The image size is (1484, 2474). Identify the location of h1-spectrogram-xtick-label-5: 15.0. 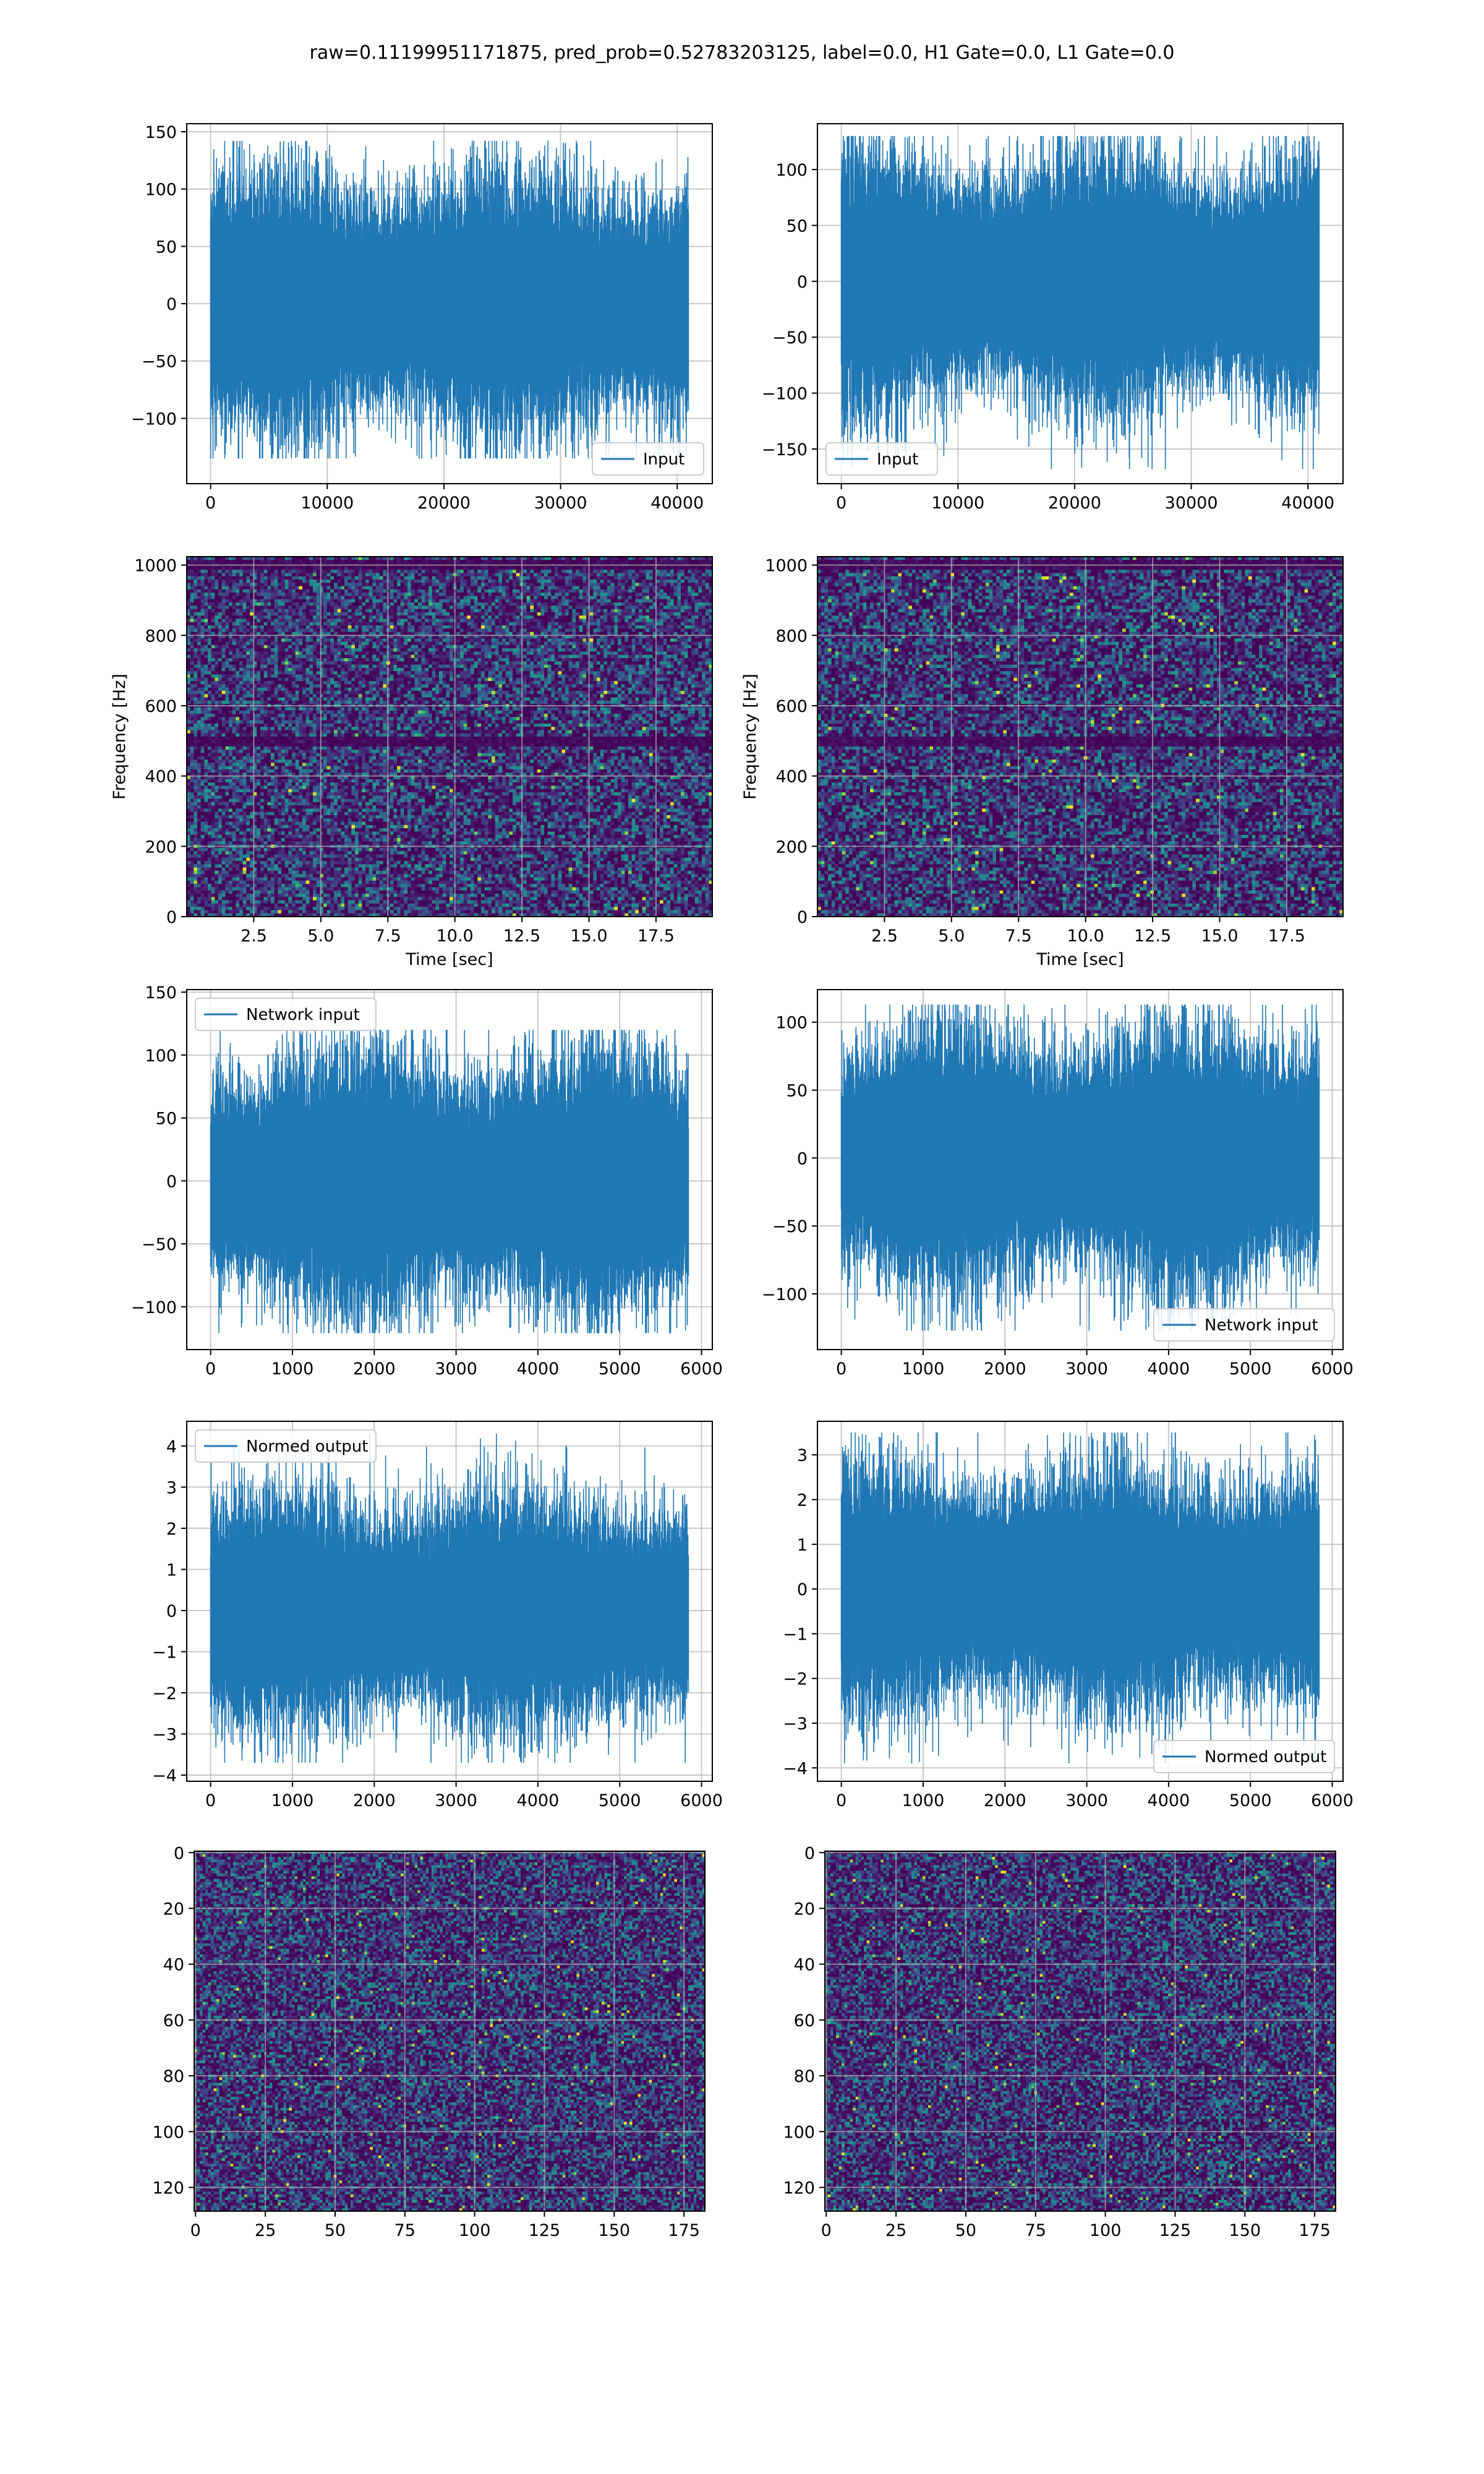
(588, 936).